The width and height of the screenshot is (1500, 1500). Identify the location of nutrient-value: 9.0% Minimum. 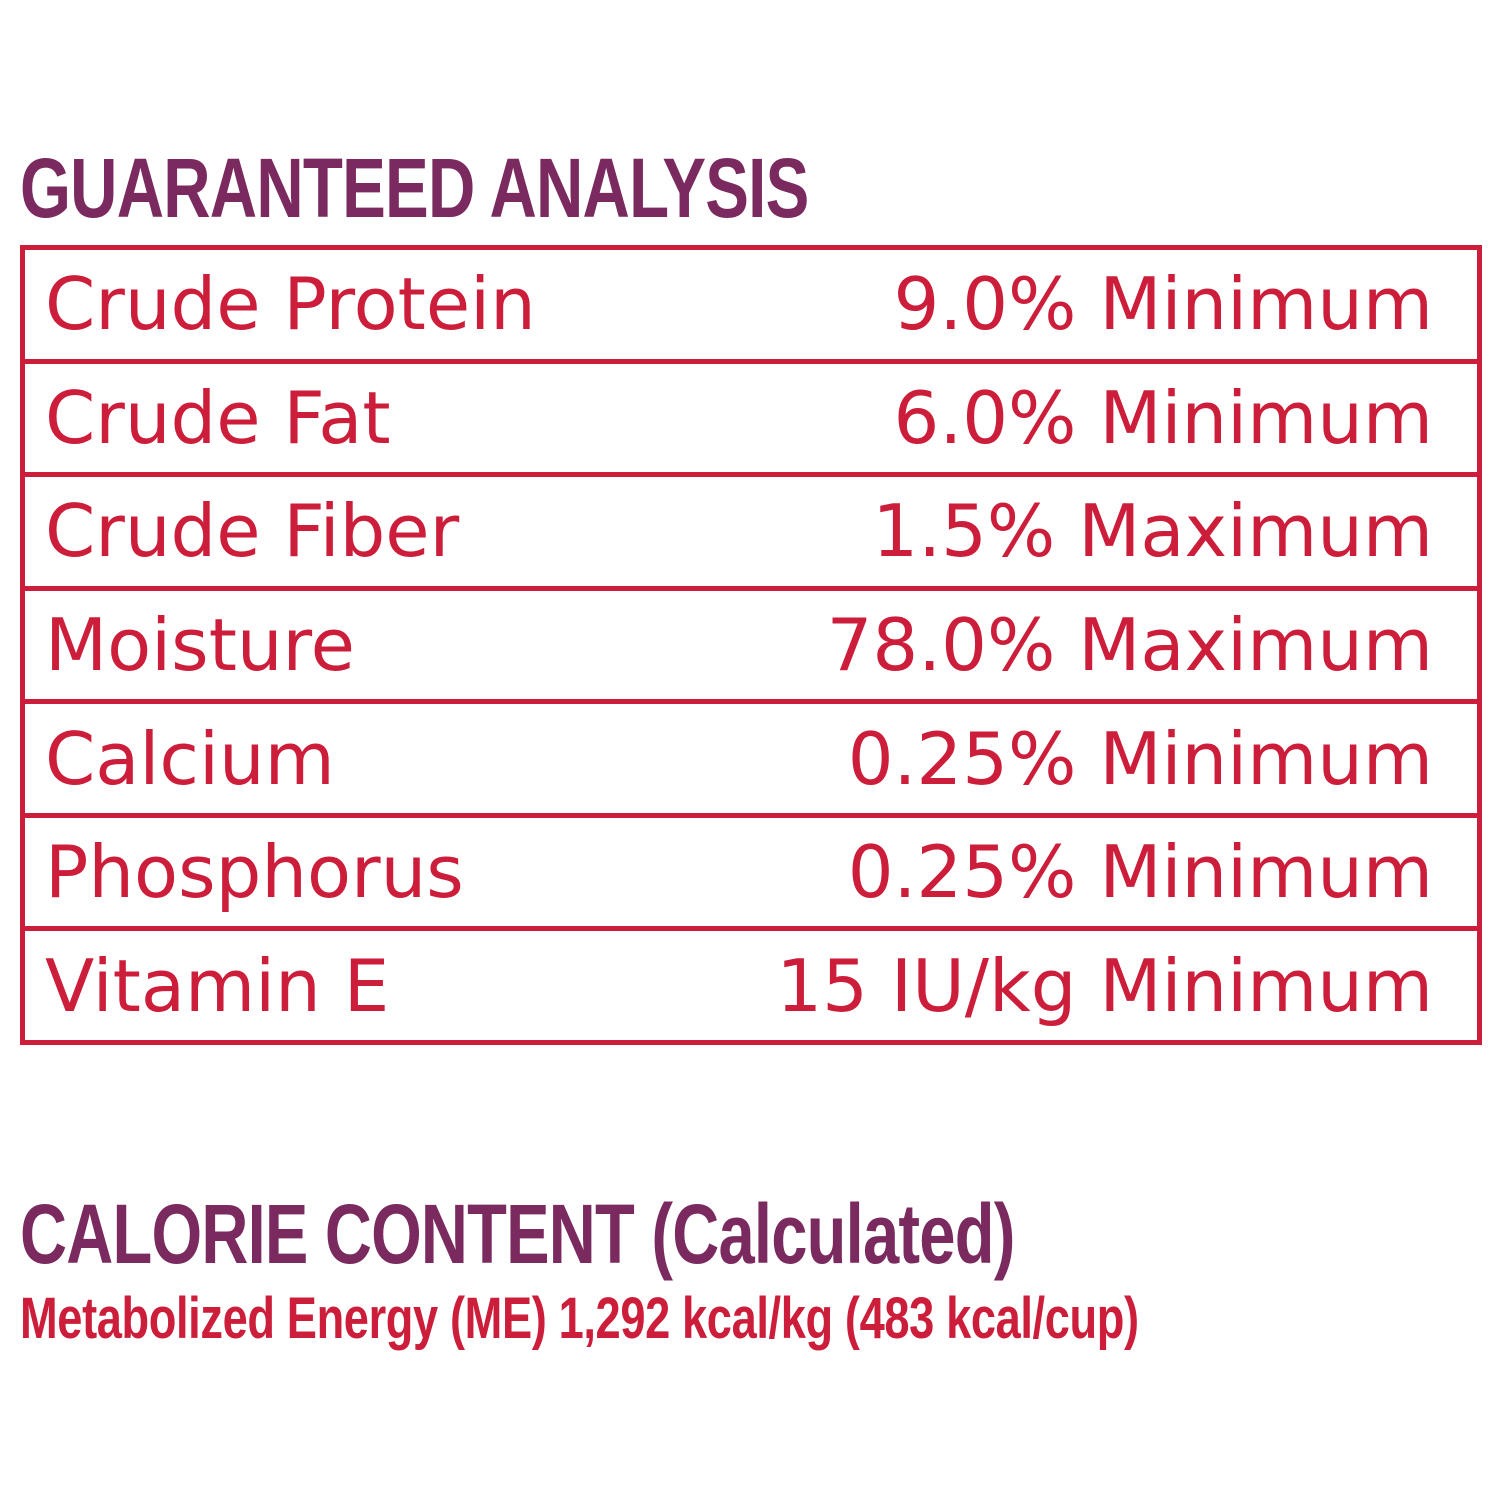
(1163, 304).